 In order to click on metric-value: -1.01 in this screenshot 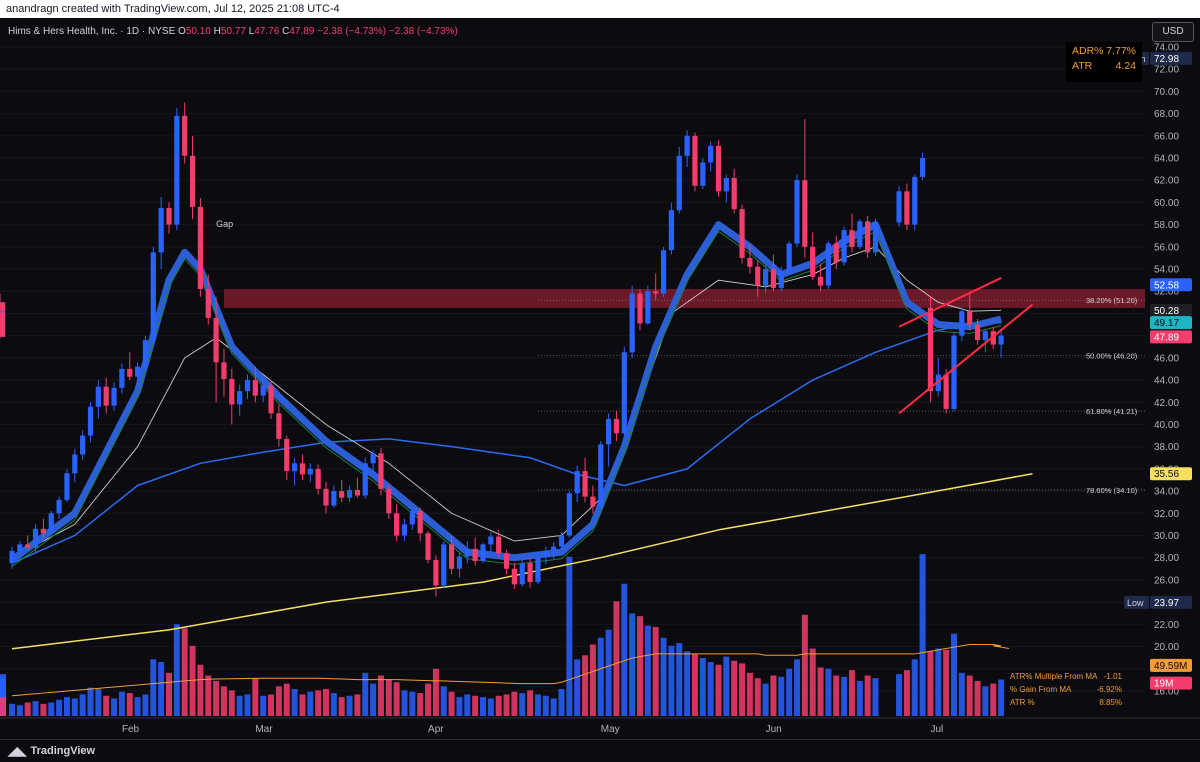, I will do `click(1112, 676)`.